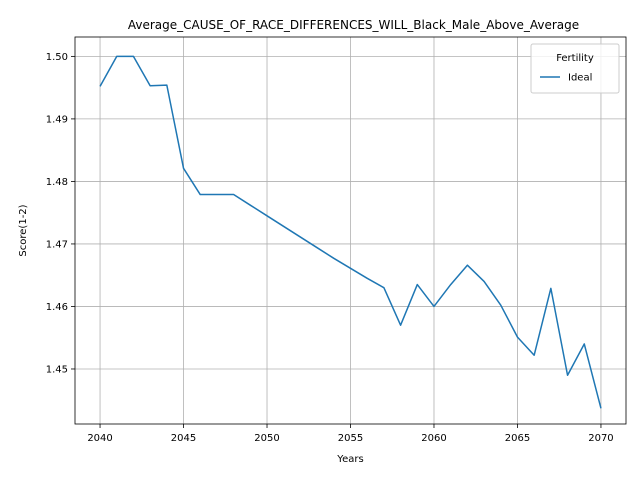 This screenshot has height=480, width=640. I want to click on y-axis-ticks: 1.45 1.46 1.47 1.48 1.49 1.50, so click(60, 213).